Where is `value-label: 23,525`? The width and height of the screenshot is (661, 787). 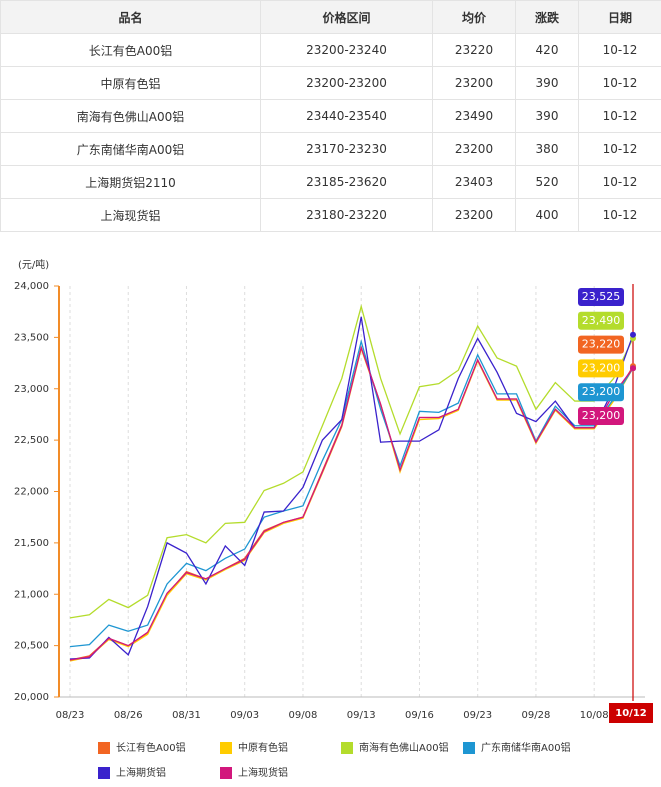 value-label: 23,525 is located at coordinates (601, 296).